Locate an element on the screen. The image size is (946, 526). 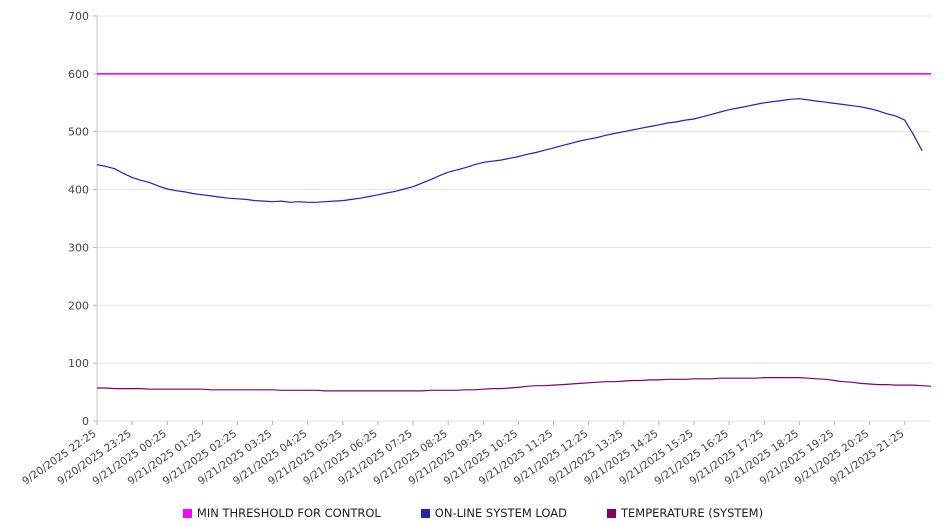
legend-item-min-threshold: MIN THRESHOLD FOR CONTROL is located at coordinates (281, 513).